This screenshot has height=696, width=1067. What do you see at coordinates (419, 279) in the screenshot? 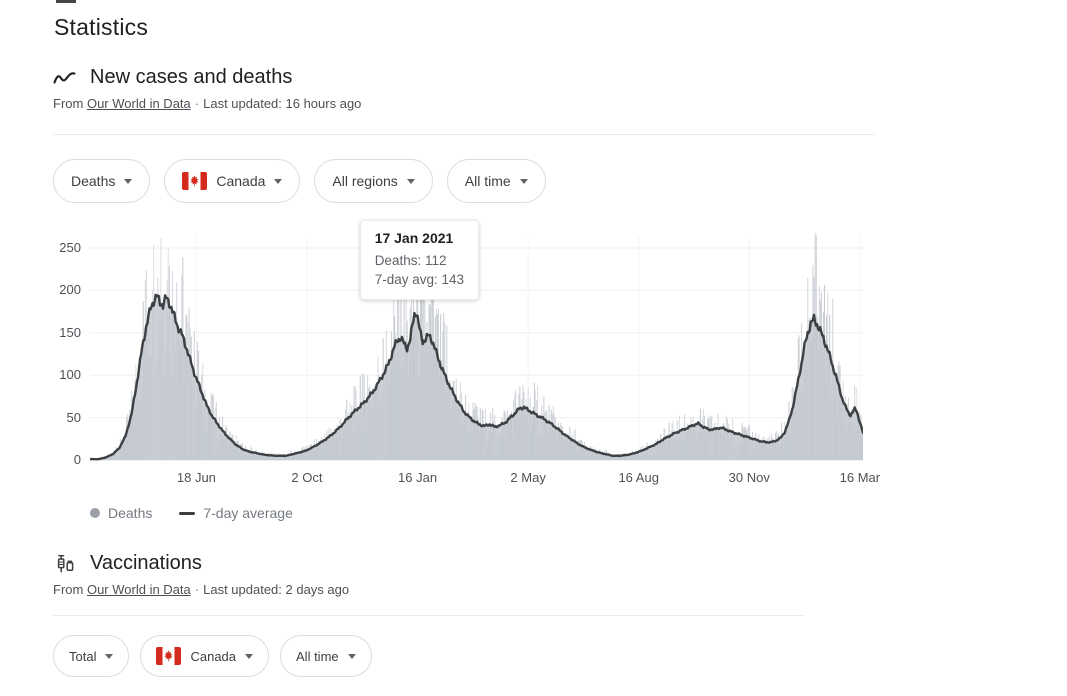
I see `tooltip-avg-row: 7-day avg: 143` at bounding box center [419, 279].